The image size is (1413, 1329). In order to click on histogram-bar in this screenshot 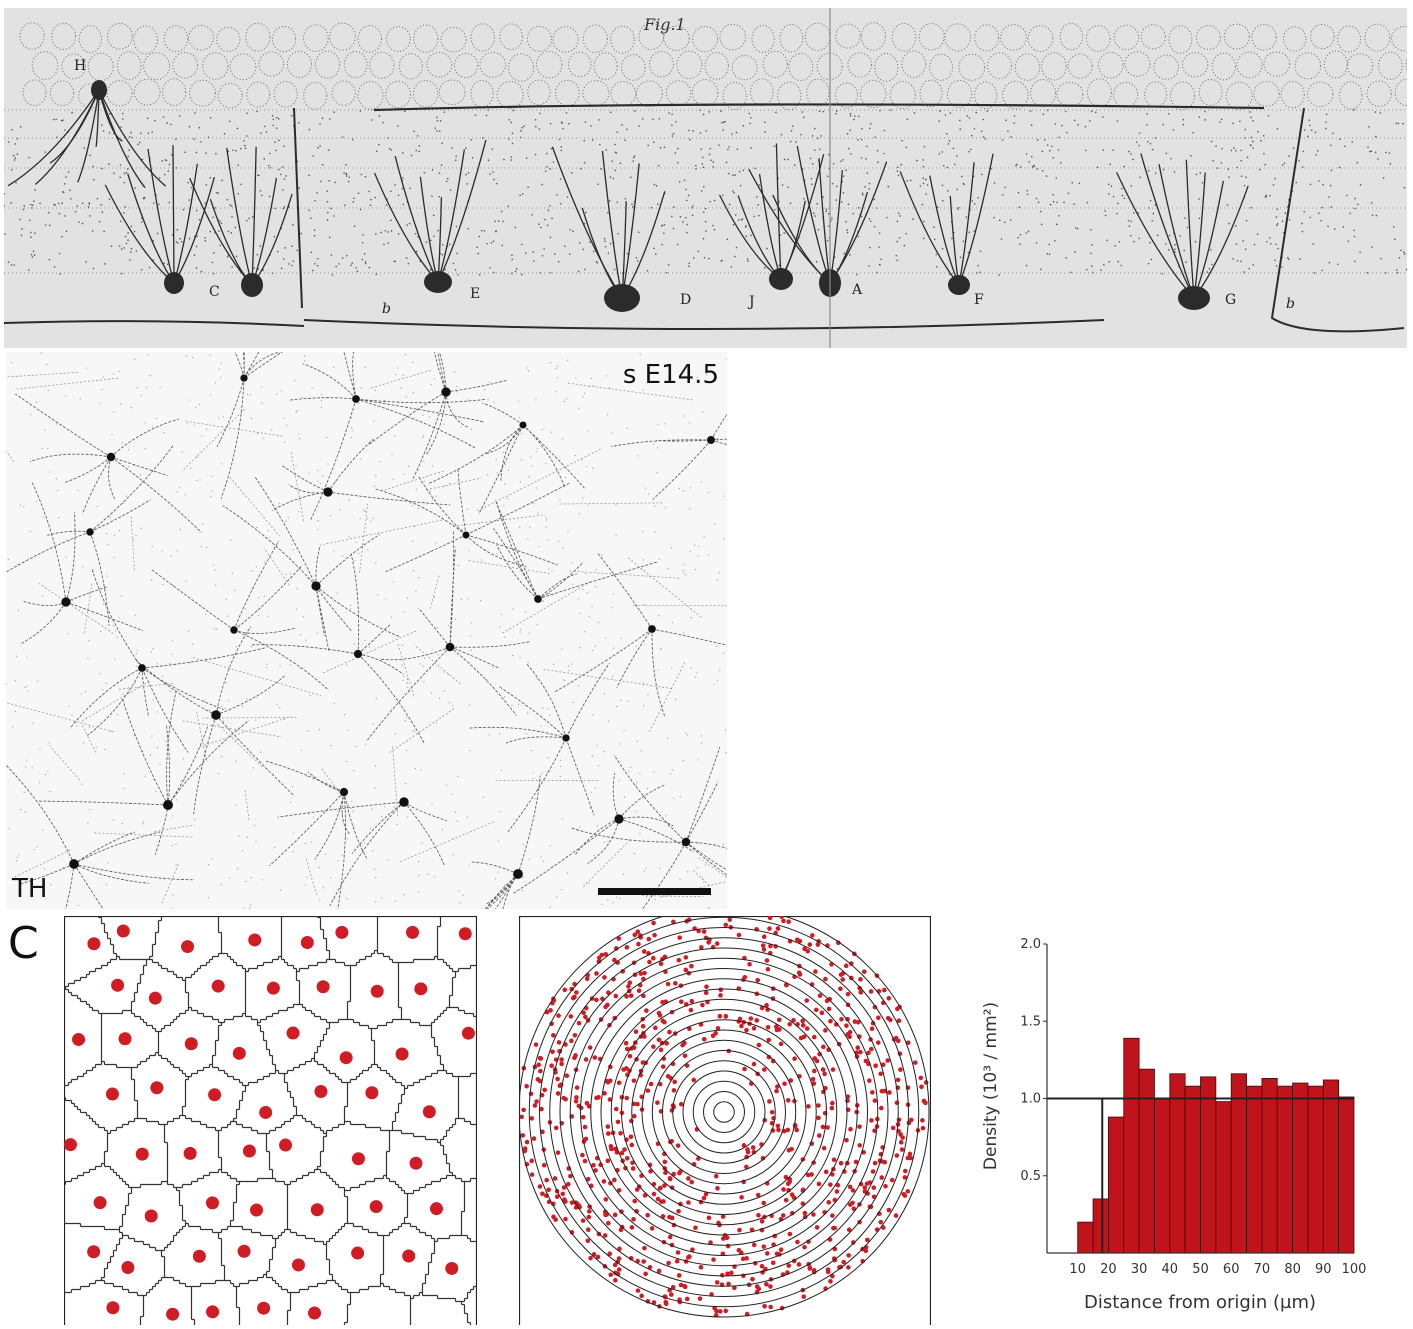, I will do `click(1161, 1176)`.